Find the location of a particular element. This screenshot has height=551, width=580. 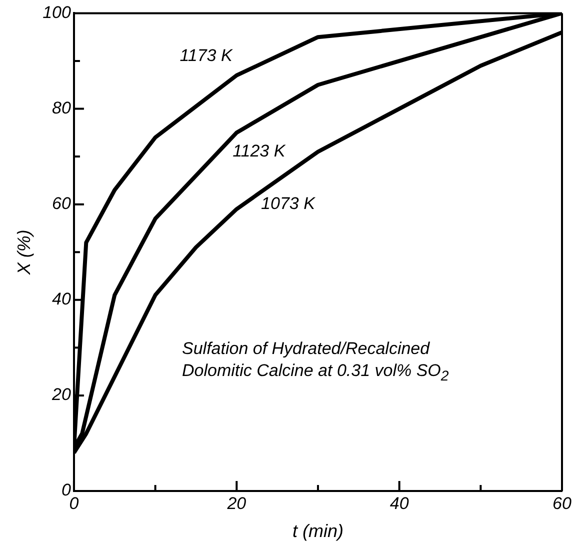

y-tick-label: 60 is located at coordinates (62, 204).